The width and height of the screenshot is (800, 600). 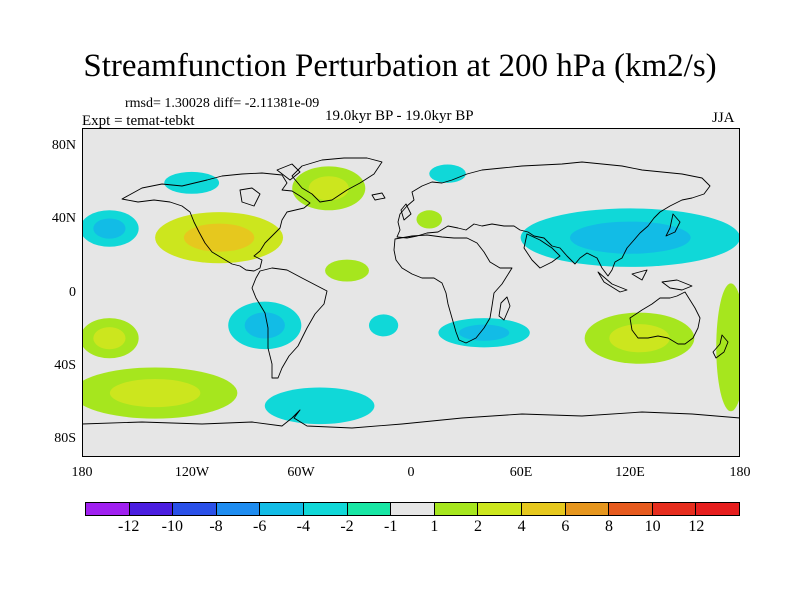 I want to click on coastline-north-america, so click(x=216, y=222).